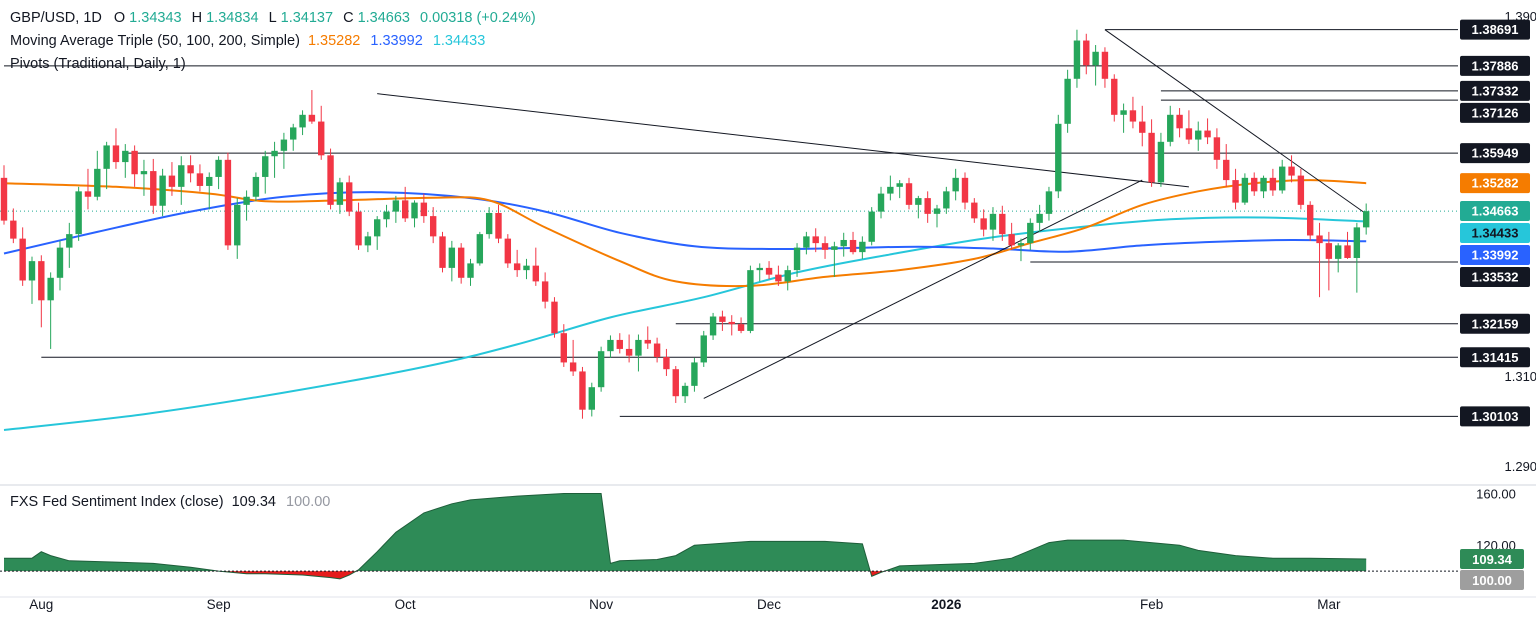 Image resolution: width=1536 pixels, height=621 pixels. Describe the element at coordinates (1520, 466) in the screenshot. I see `price-tick-label: 1.29000` at that location.